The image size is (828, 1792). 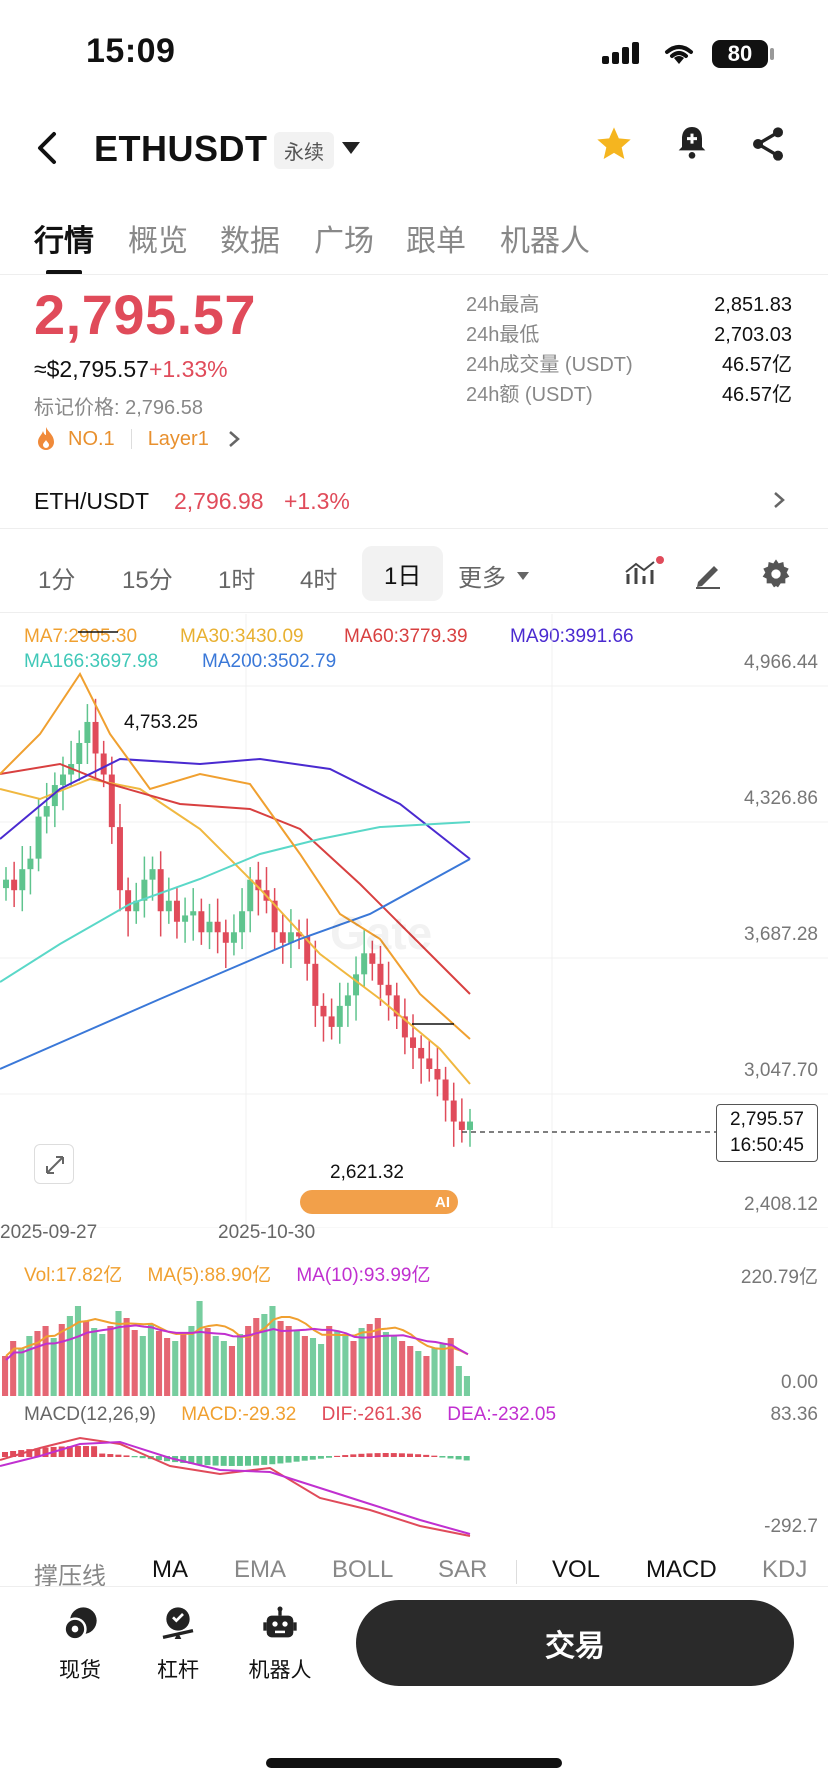 I want to click on favorite-star-icon, so click(x=614, y=144).